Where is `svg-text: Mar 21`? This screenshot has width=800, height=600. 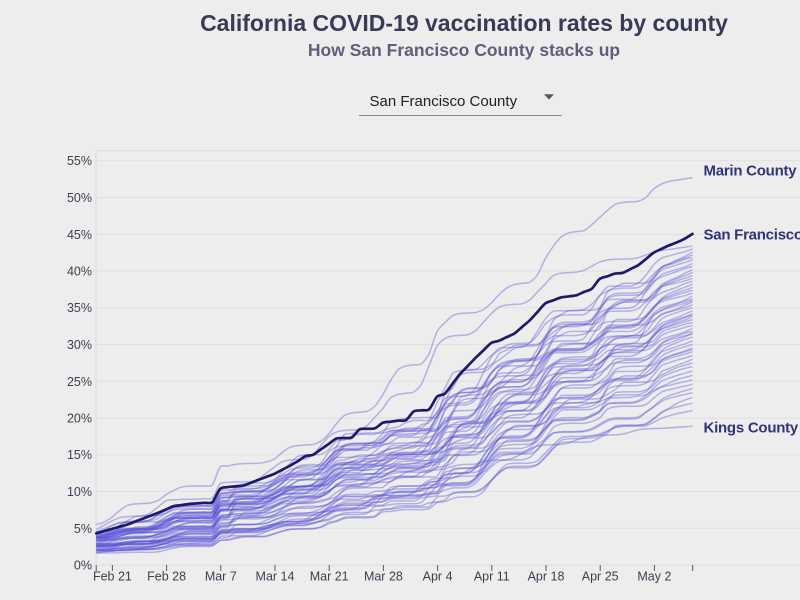 svg-text: Mar 21 is located at coordinates (329, 577).